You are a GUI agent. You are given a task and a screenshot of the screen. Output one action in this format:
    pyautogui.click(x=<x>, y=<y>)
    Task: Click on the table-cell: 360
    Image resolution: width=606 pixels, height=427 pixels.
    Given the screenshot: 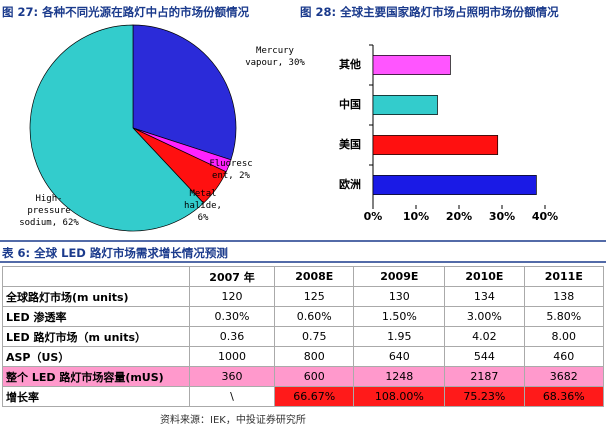 What is the action you would take?
    pyautogui.click(x=232, y=376)
    